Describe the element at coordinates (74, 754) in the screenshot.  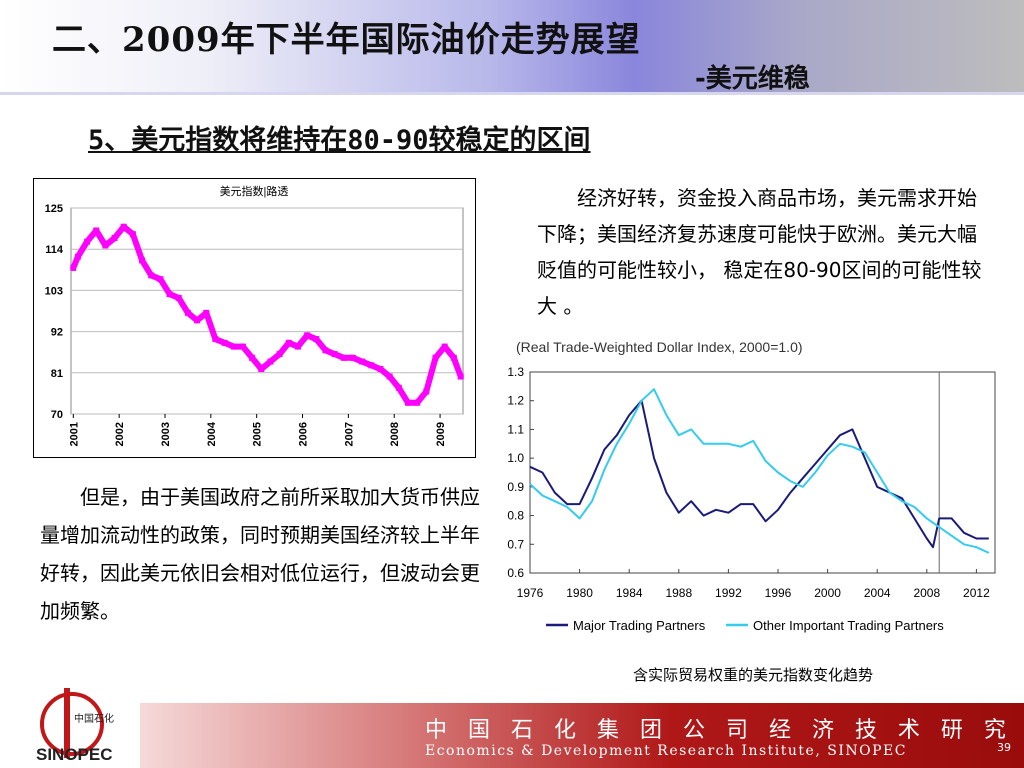
I see `logo-text: SINOPEC` at that location.